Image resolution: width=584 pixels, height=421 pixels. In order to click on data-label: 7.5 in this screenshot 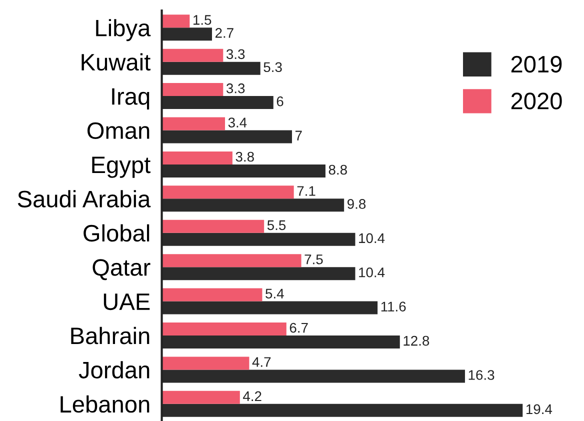, I will do `click(313, 259)`.